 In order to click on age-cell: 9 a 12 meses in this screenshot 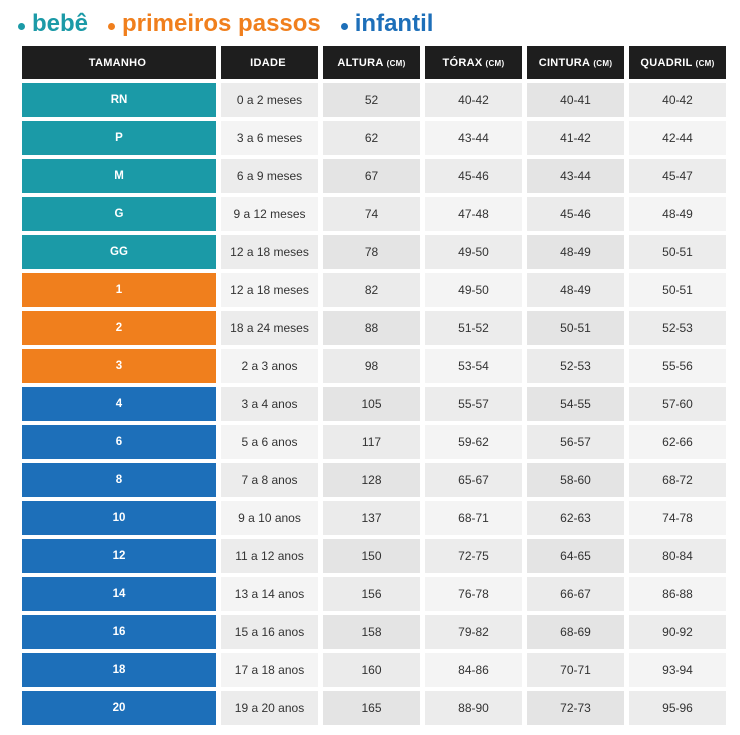, I will do `click(269, 214)`.